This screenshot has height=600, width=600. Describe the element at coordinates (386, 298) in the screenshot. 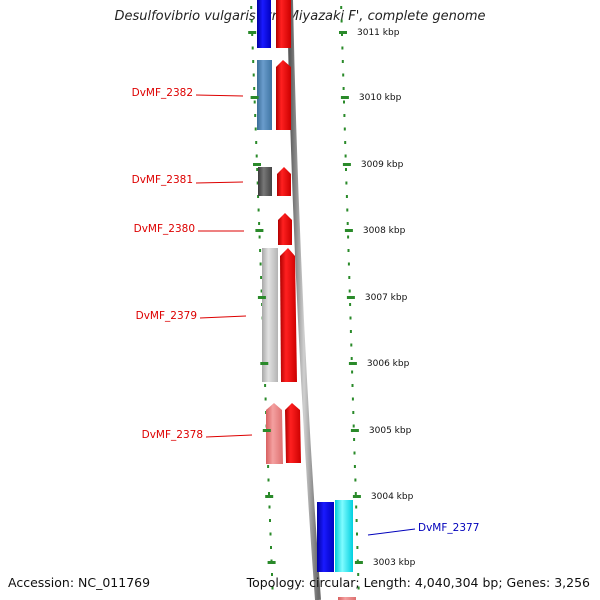

I see `tick-label: 3007 kbp` at that location.